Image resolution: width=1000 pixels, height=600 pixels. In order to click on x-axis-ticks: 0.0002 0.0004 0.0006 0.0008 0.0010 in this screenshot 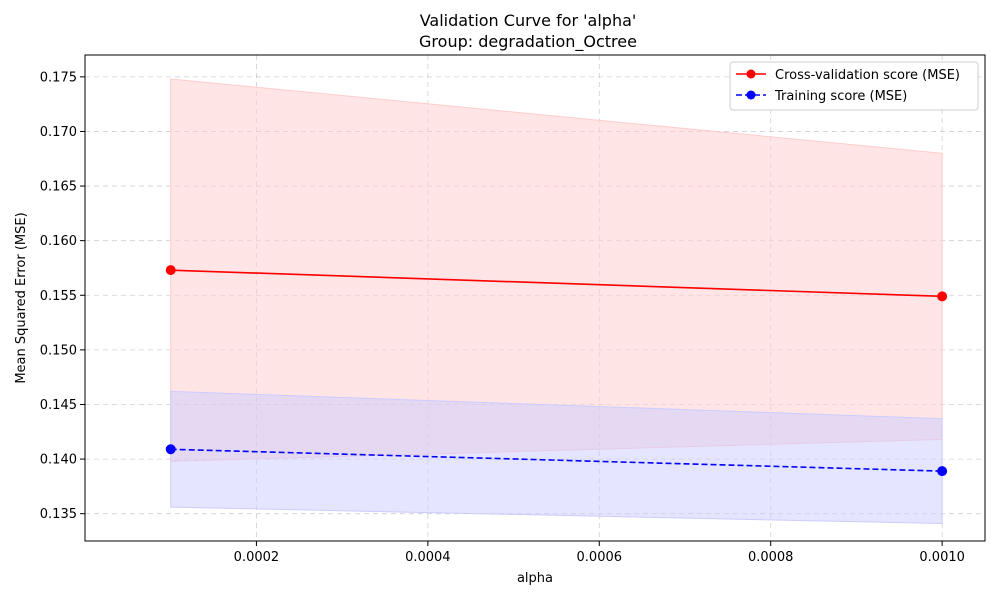, I will do `click(599, 553)`.